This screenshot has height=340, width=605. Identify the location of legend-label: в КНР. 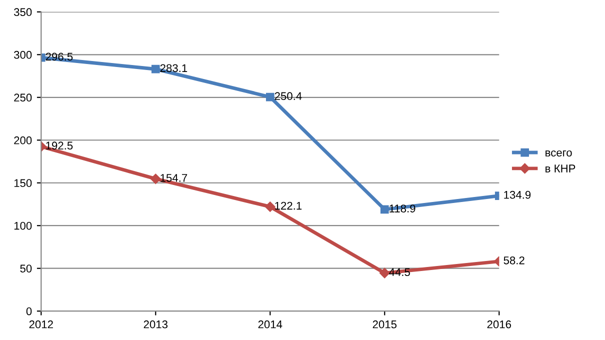
(561, 168).